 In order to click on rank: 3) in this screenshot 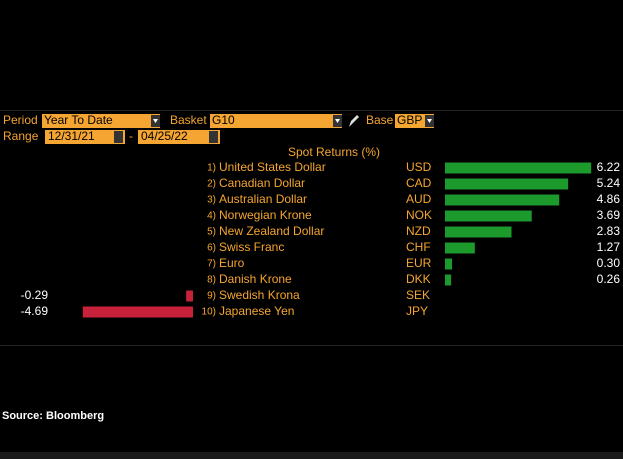, I will do `click(211, 200)`.